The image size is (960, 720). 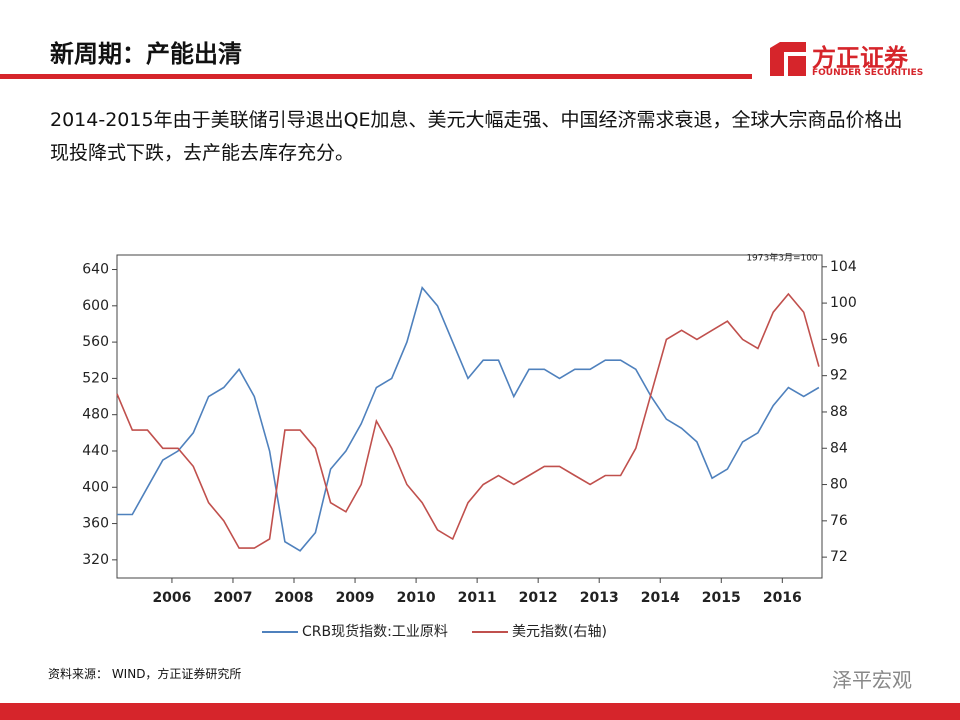 What do you see at coordinates (95, 487) in the screenshot?
I see `y-tick-label: 400` at bounding box center [95, 487].